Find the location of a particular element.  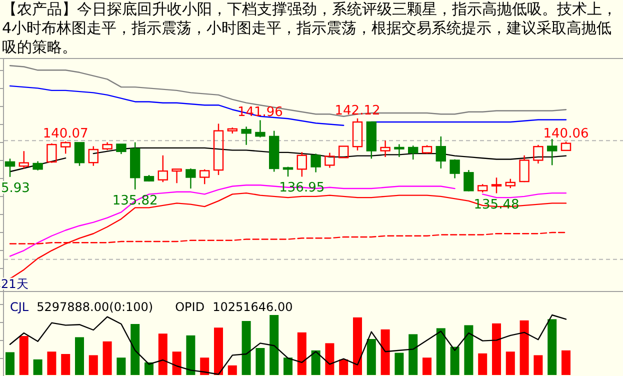

annotation: 142.12 is located at coordinates (357, 110).